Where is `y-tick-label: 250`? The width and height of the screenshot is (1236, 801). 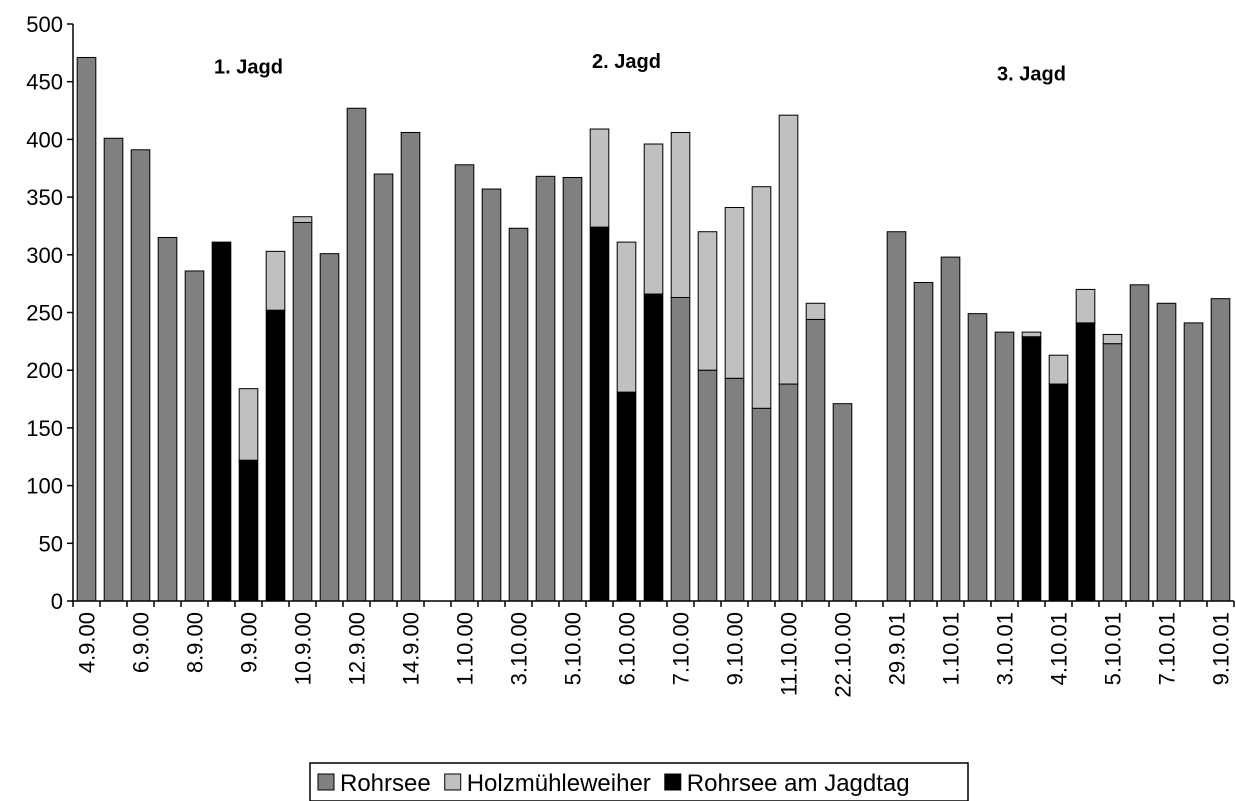
y-tick-label: 250 is located at coordinates (44, 313).